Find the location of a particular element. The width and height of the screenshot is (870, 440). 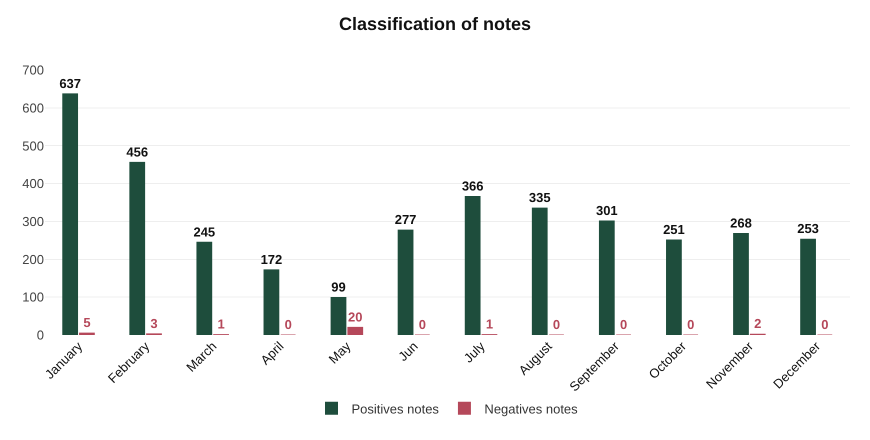

data-label: 253 is located at coordinates (808, 228).